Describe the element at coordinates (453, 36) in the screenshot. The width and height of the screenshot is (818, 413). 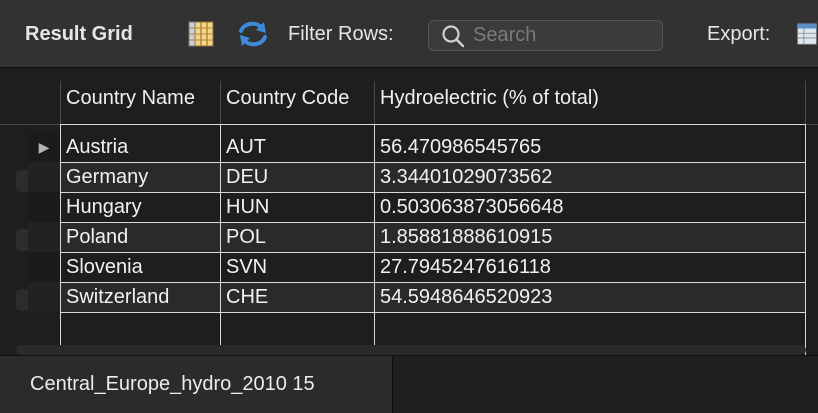
I see `search-icon` at that location.